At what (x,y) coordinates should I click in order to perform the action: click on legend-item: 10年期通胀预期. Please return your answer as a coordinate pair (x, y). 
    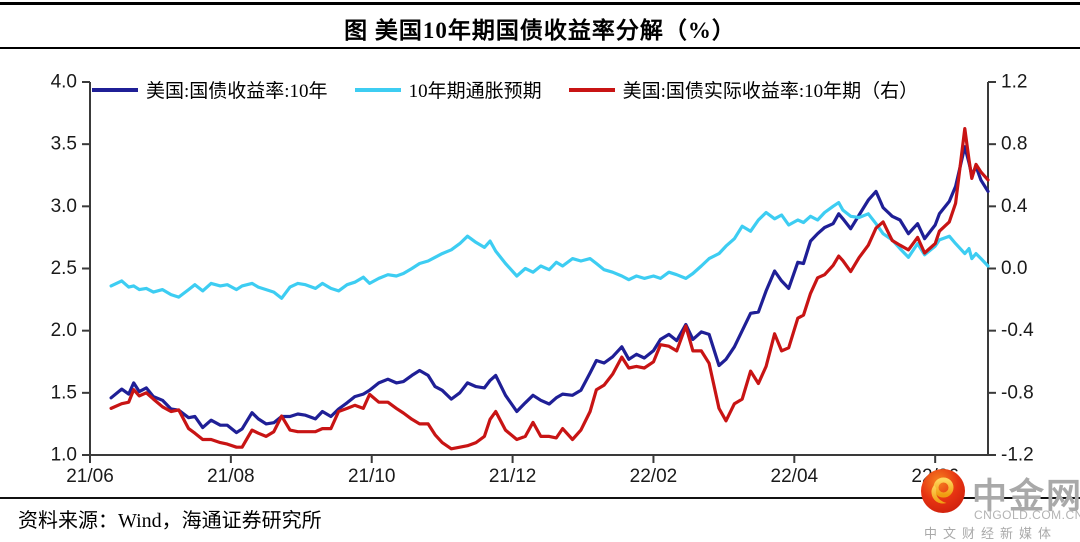
    Looking at the image, I should click on (448, 89).